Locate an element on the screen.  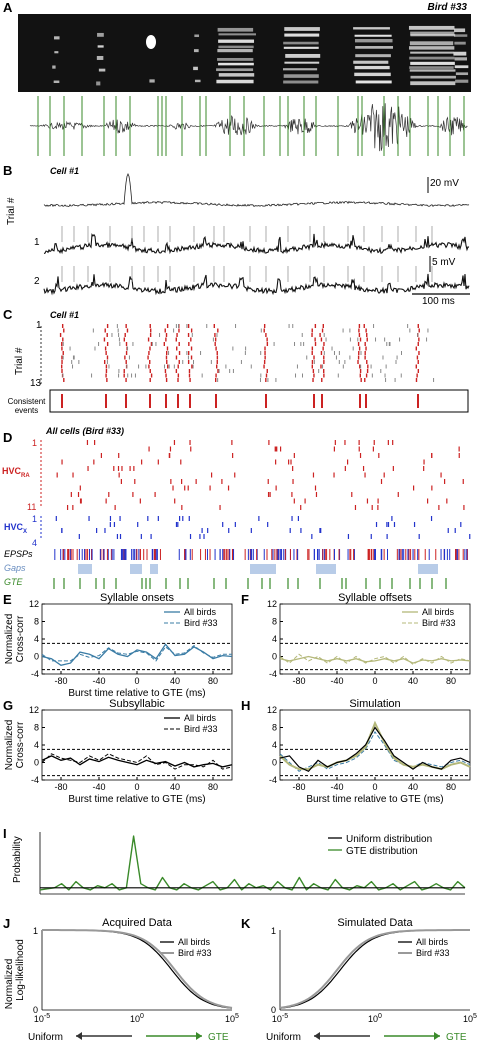
cell-label-c: Cell #1 is located at coordinates (65, 315).